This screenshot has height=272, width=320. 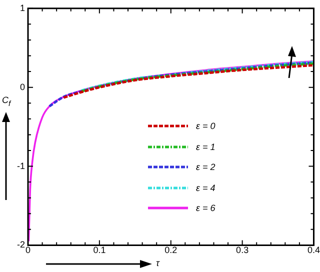 What do you see at coordinates (22, 87) in the screenshot?
I see `y-tick-label: 0` at bounding box center [22, 87].